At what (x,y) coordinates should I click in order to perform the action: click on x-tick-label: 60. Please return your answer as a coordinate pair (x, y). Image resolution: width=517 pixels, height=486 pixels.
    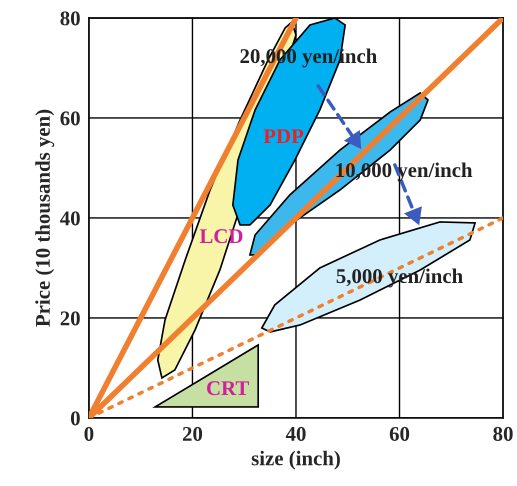
    Looking at the image, I should click on (400, 433).